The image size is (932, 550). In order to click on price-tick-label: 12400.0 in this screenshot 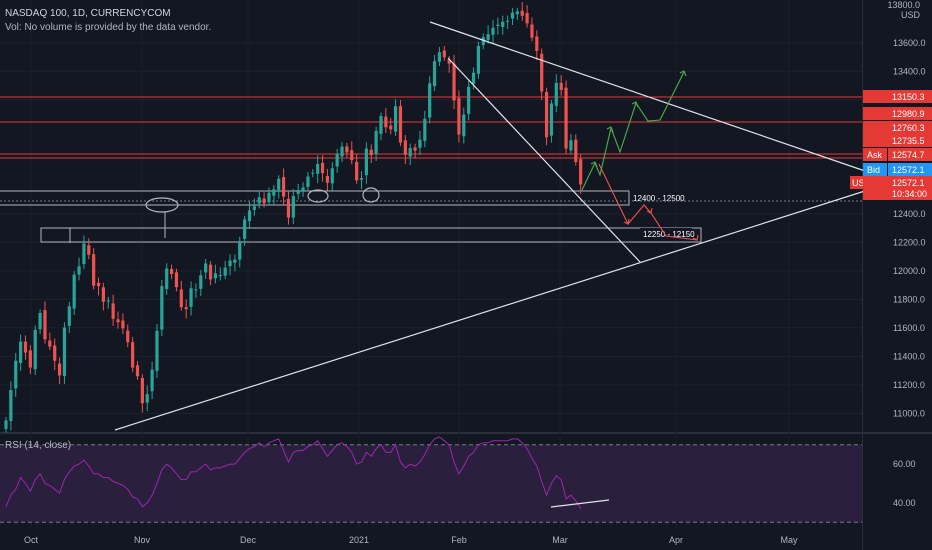, I will do `click(909, 214)`.